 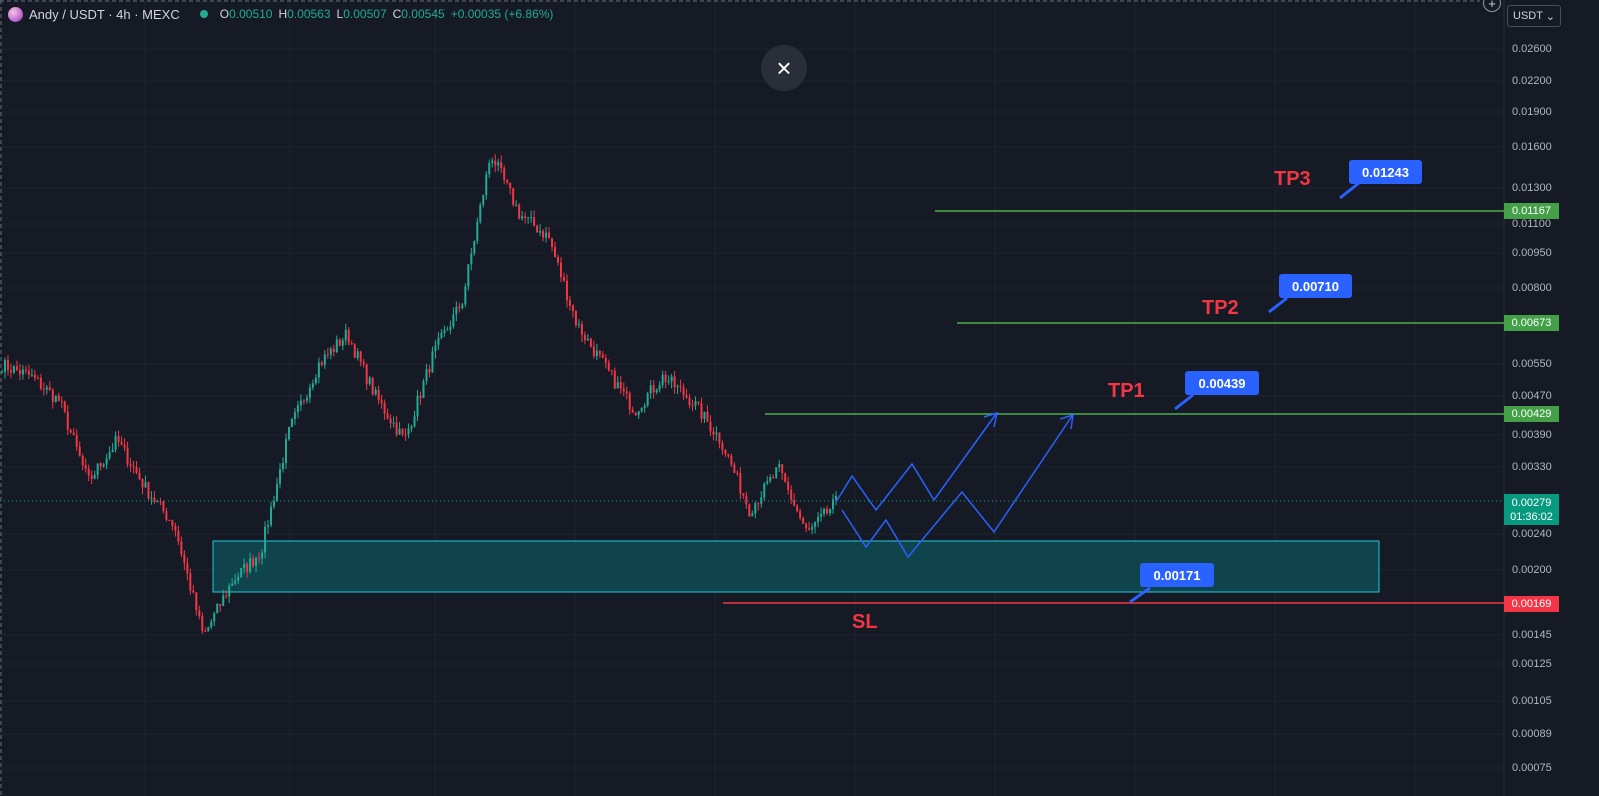 I want to click on tp3-callout: 0.01243, so click(x=1385, y=172).